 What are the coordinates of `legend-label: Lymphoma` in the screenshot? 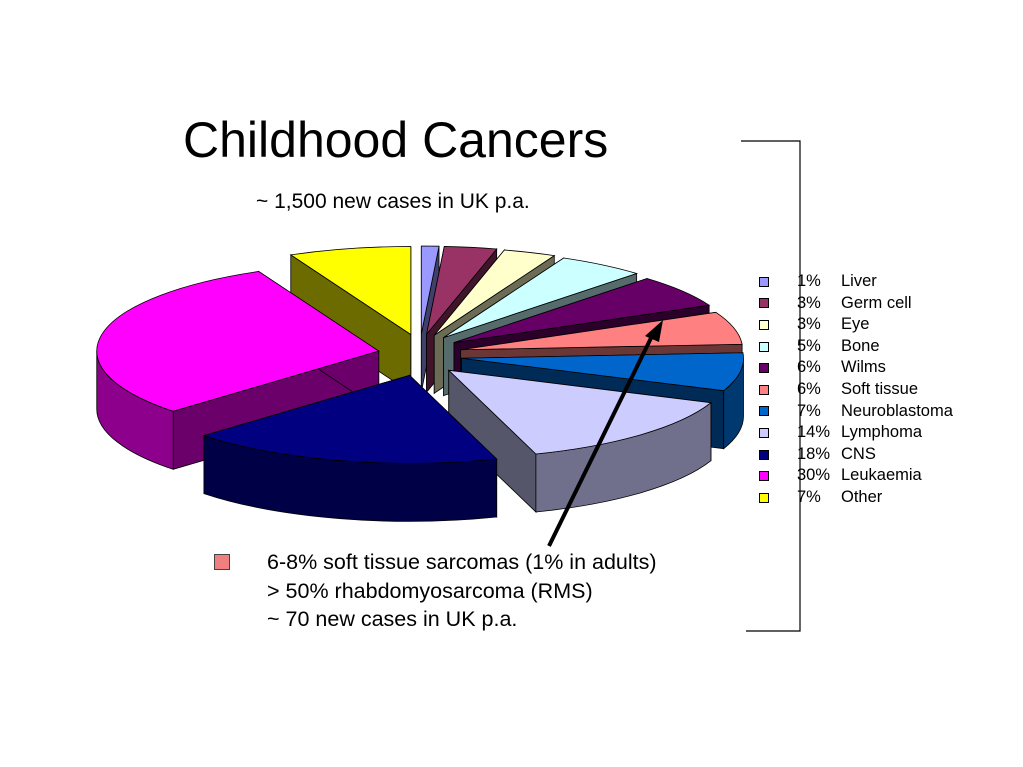 It's located at (882, 432).